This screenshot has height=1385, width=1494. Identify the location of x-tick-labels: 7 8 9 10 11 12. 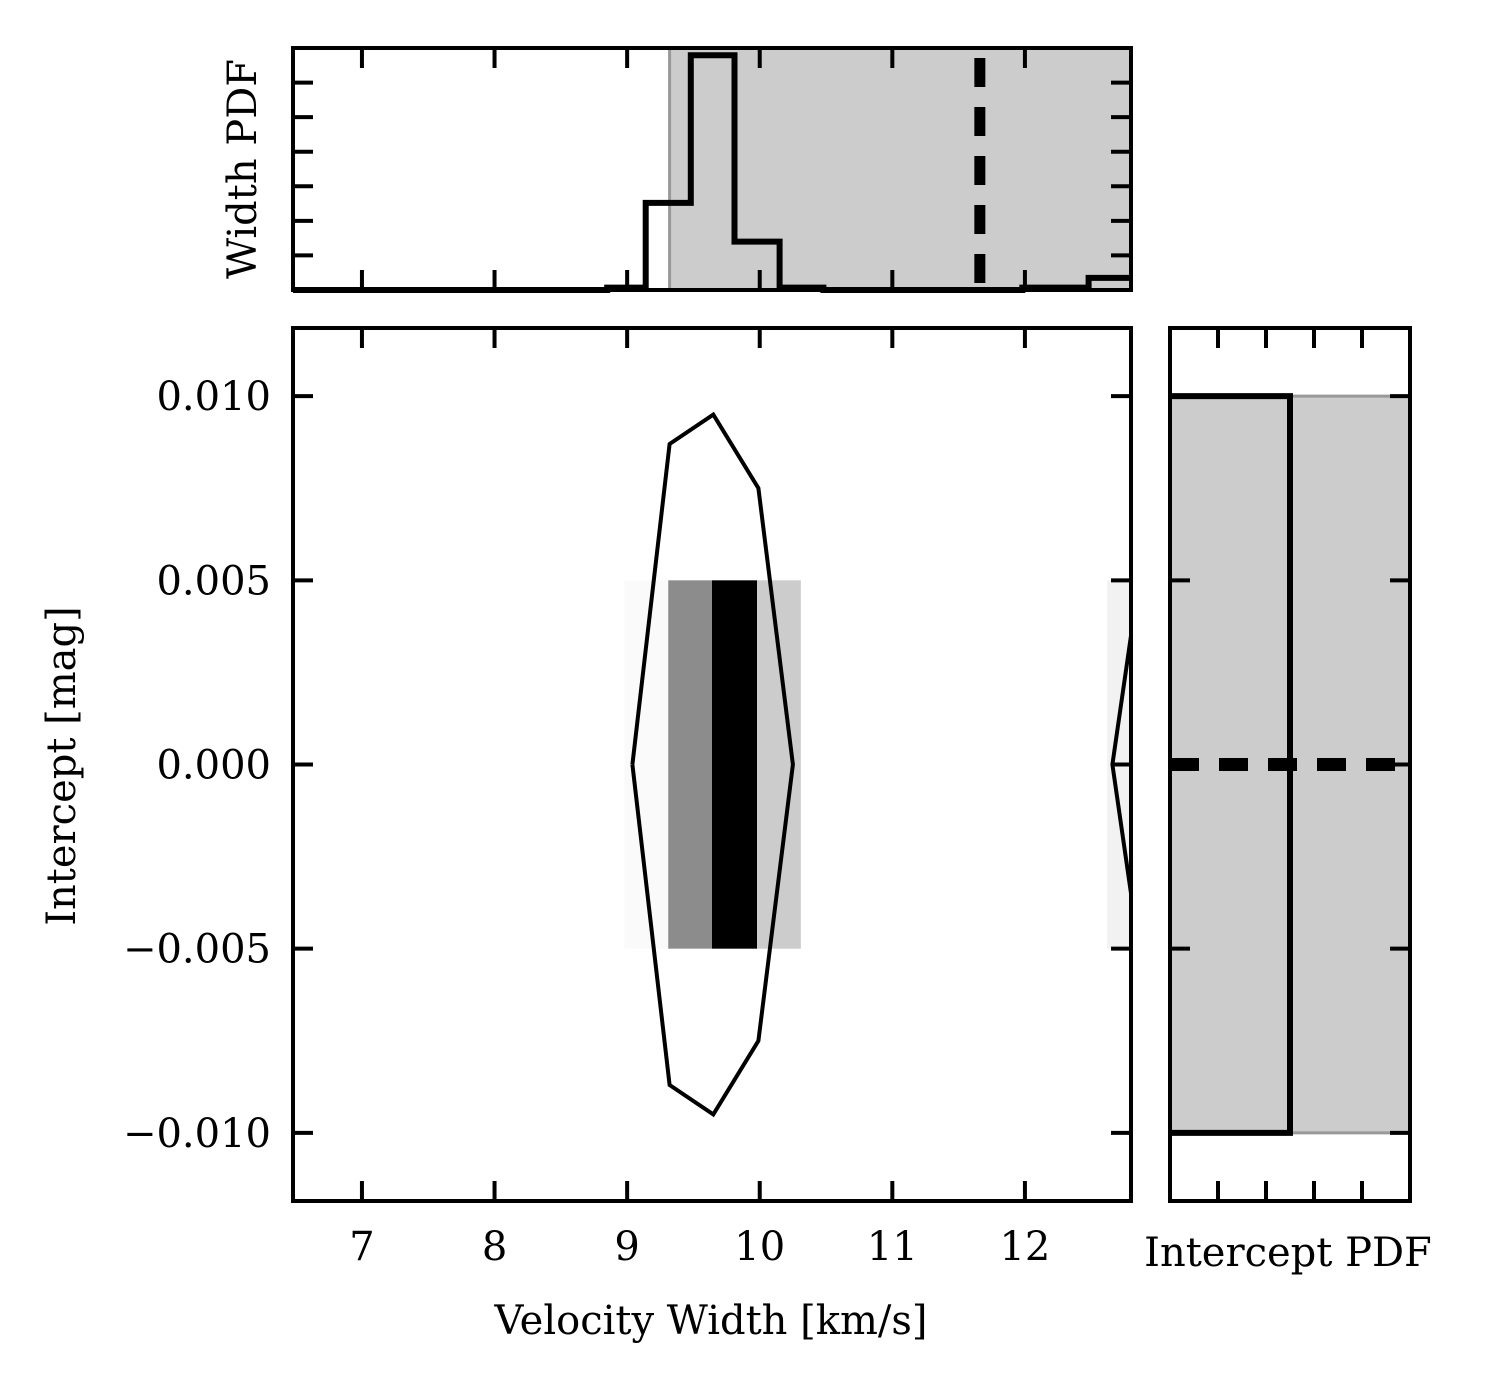
(699, 1247).